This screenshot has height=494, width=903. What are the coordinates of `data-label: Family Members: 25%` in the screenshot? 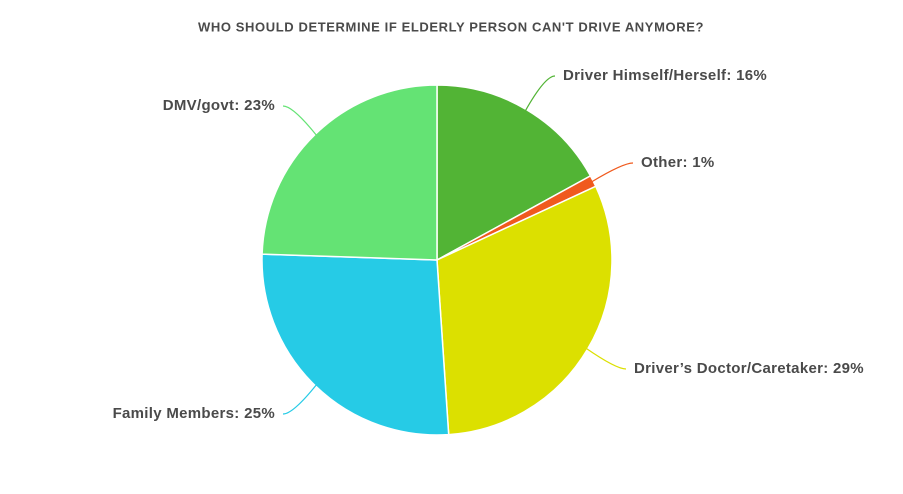 It's located at (194, 413).